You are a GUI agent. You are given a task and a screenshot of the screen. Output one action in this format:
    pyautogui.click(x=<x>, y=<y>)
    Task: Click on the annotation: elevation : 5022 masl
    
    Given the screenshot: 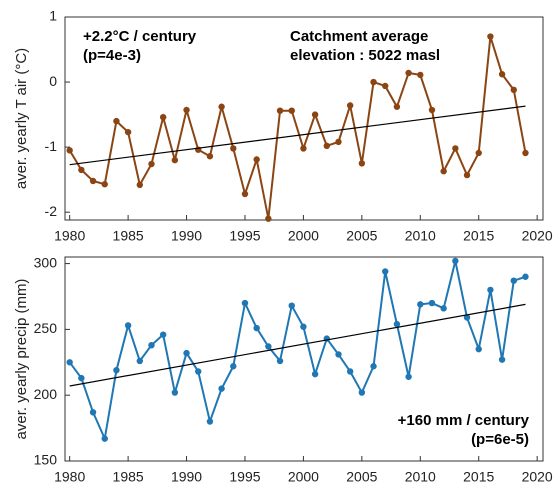 What is the action you would take?
    pyautogui.click(x=365, y=55)
    